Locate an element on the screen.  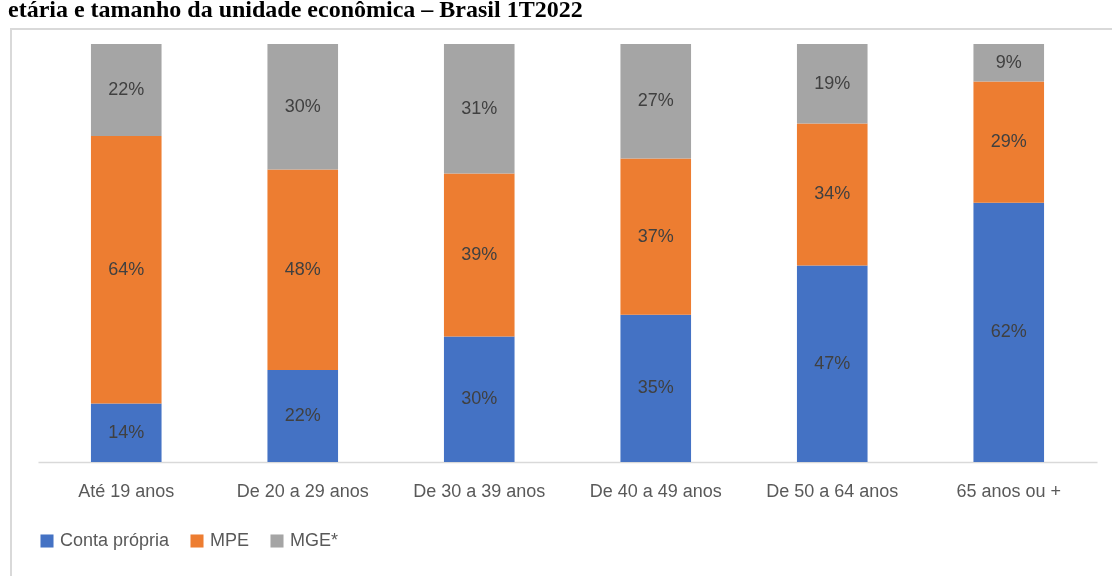
x-tick-label: De 20 a 29 anos is located at coordinates (302, 490).